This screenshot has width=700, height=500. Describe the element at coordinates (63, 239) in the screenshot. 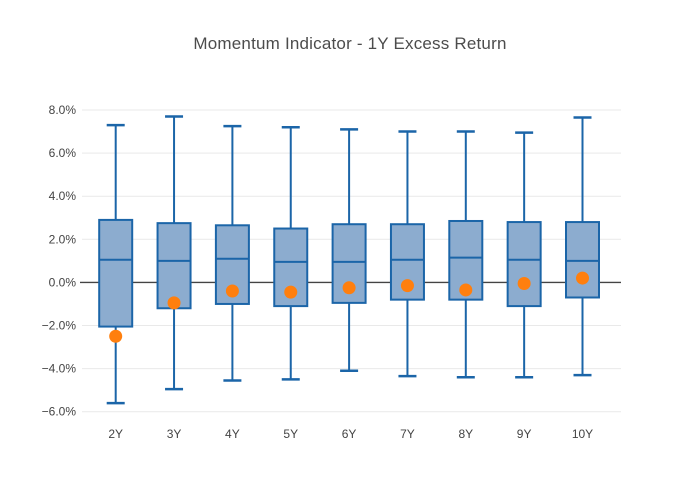

I see `y-tick-label: 2.0%` at that location.